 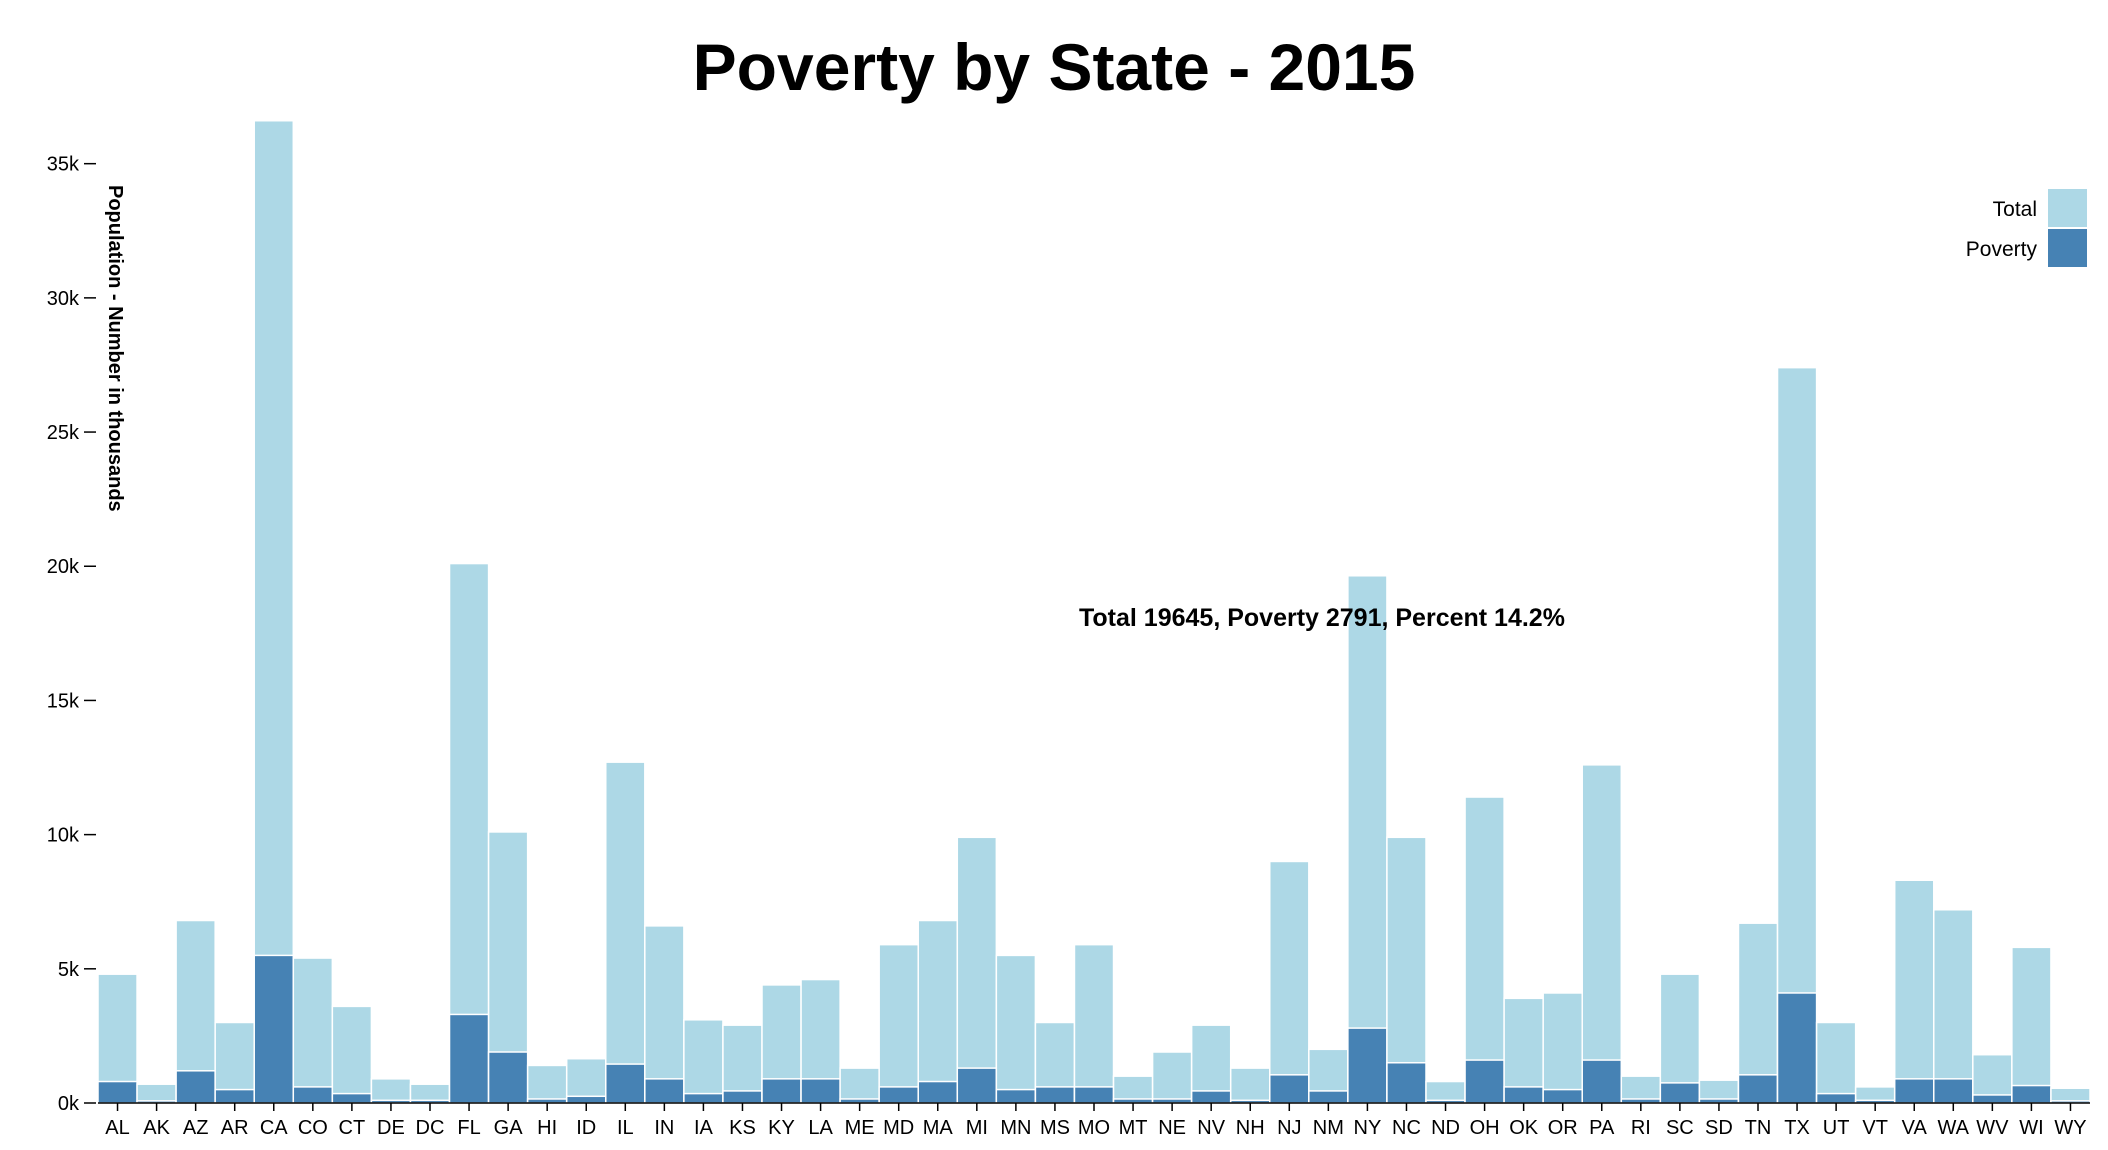 I want to click on x-tick-label: VT, so click(x=1875, y=1128).